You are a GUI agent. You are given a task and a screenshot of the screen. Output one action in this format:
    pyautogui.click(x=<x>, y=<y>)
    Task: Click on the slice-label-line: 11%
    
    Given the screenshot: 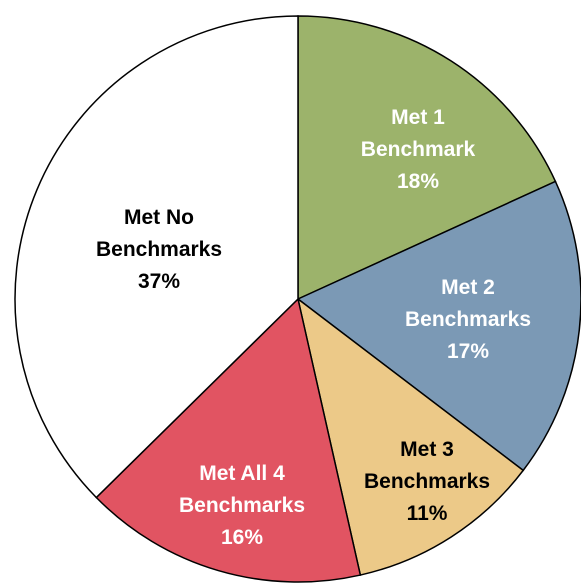 What is the action you would take?
    pyautogui.click(x=427, y=513)
    